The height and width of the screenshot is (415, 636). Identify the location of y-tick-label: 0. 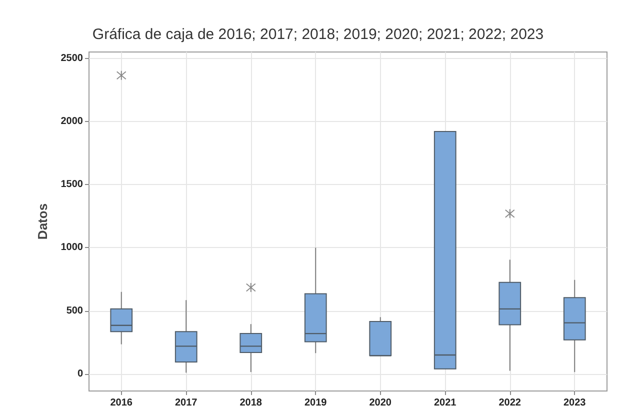
(80, 374).